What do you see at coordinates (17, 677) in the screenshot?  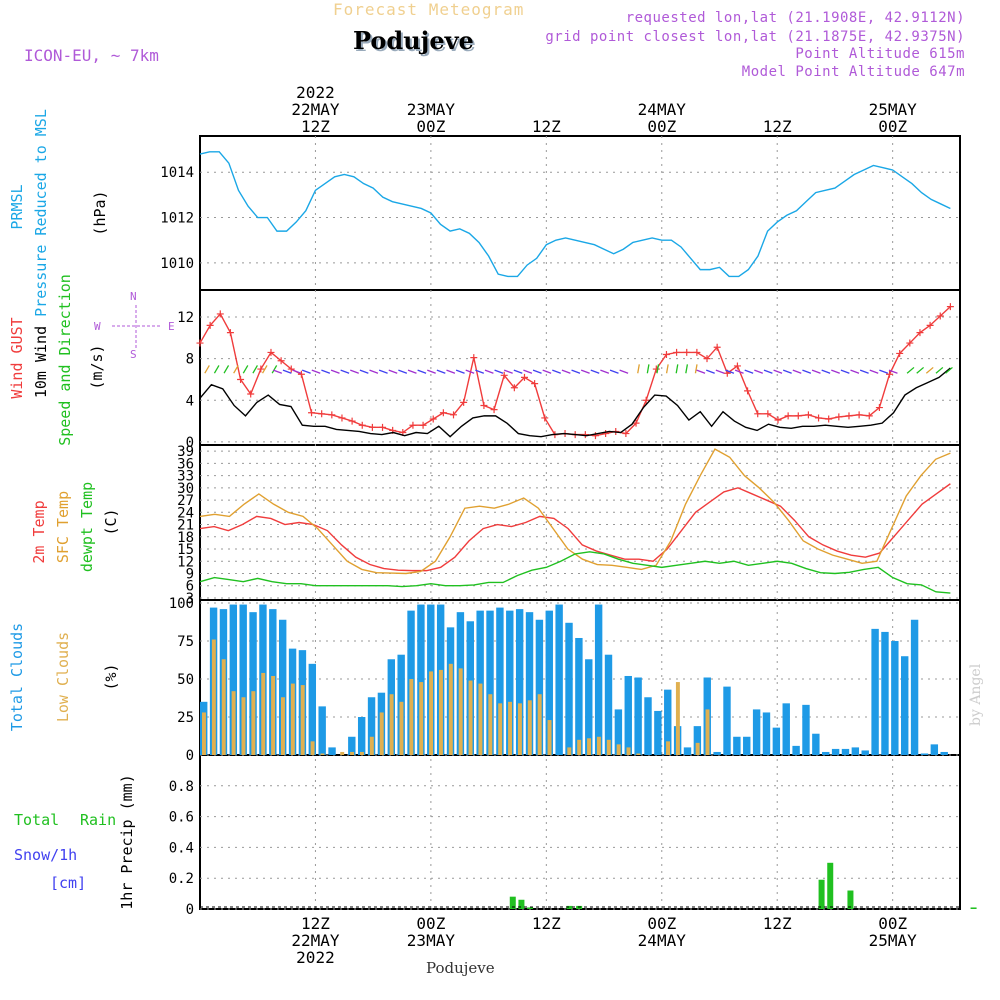 I see `y-label-total-clouds: Total Clouds` at bounding box center [17, 677].